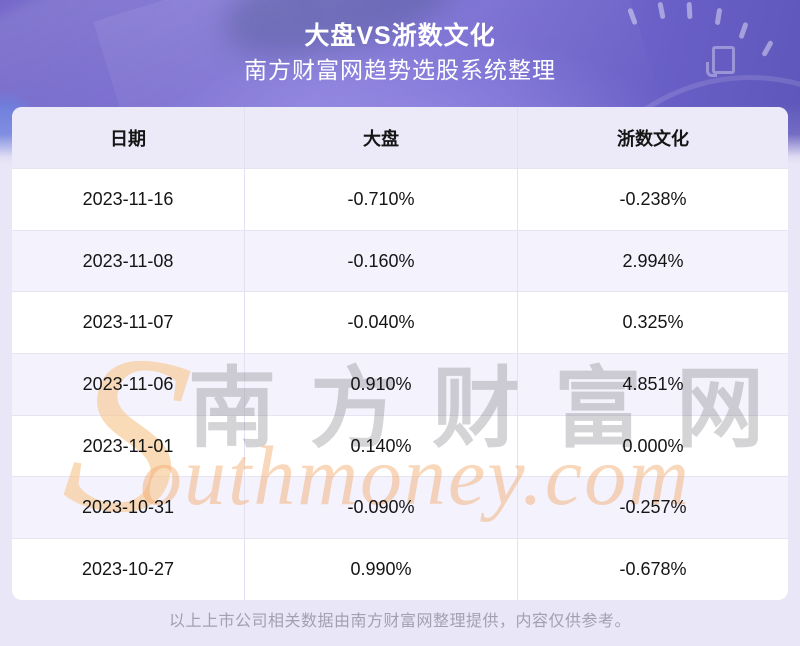  What do you see at coordinates (652, 261) in the screenshot?
I see `stock-value-cell: 2.994%` at bounding box center [652, 261].